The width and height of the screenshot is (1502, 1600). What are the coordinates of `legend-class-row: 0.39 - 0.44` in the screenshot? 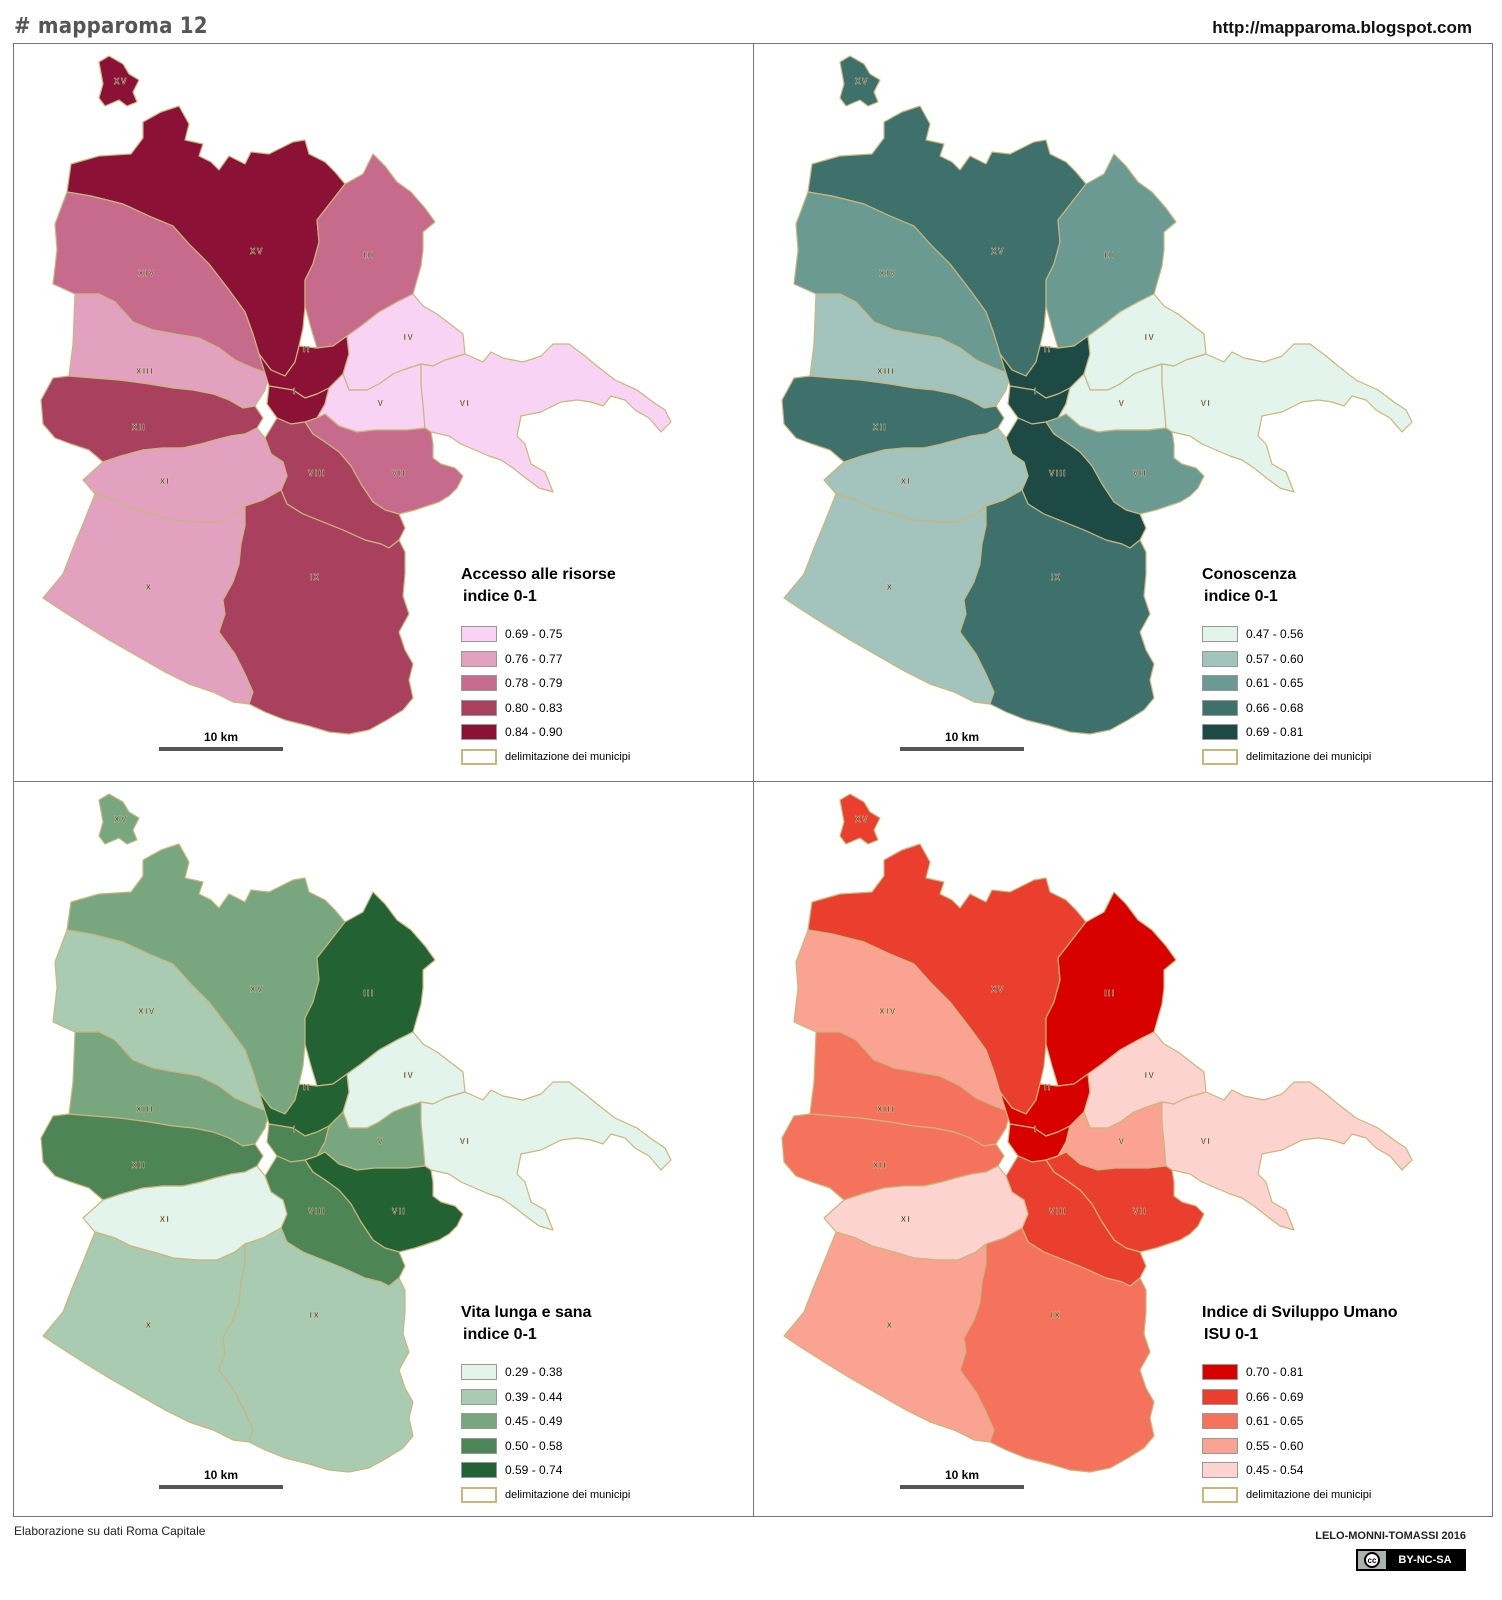 It's located at (545, 1397).